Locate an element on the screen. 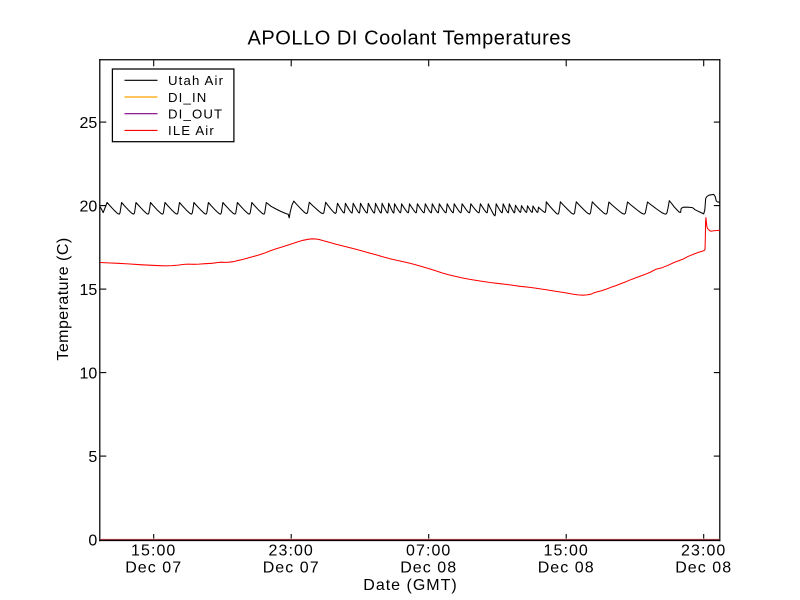 The image size is (800, 600). svg-text: DI_OUT is located at coordinates (195, 114).